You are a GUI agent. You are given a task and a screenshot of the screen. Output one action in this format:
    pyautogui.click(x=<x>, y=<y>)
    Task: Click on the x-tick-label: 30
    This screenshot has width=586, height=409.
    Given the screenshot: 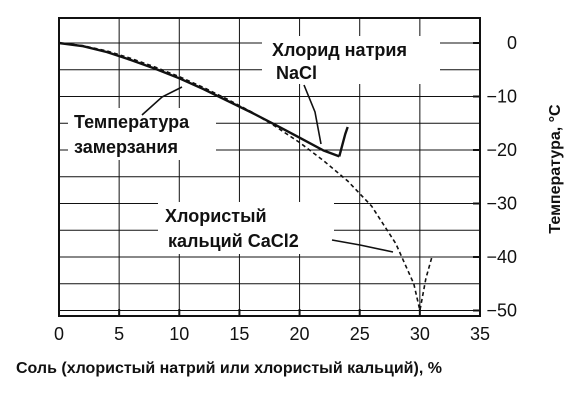 What is the action you would take?
    pyautogui.click(x=420, y=334)
    